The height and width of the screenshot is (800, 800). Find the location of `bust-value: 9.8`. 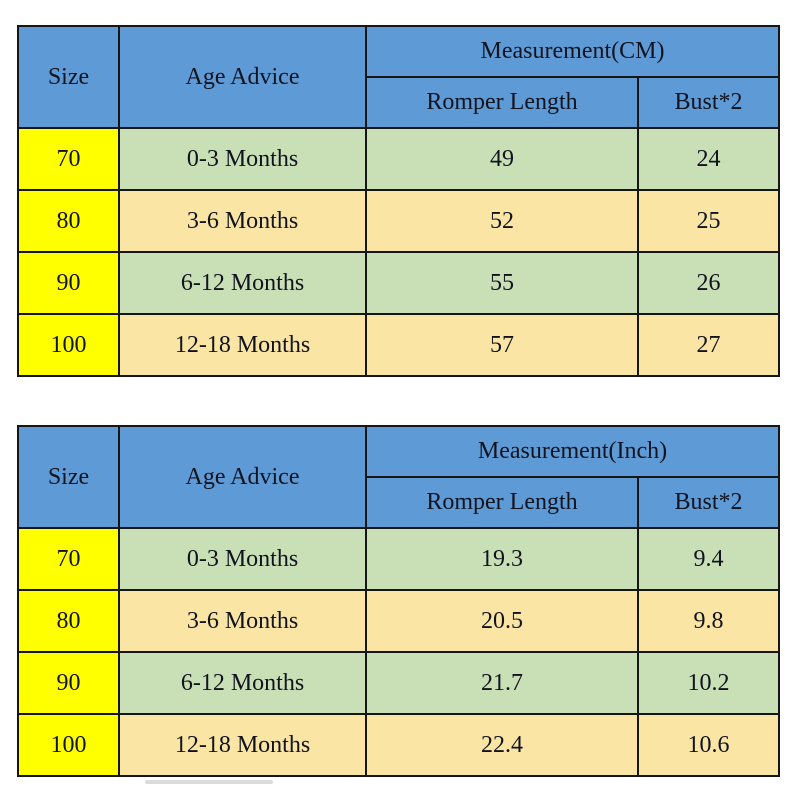

bust-value: 9.8 is located at coordinates (708, 621).